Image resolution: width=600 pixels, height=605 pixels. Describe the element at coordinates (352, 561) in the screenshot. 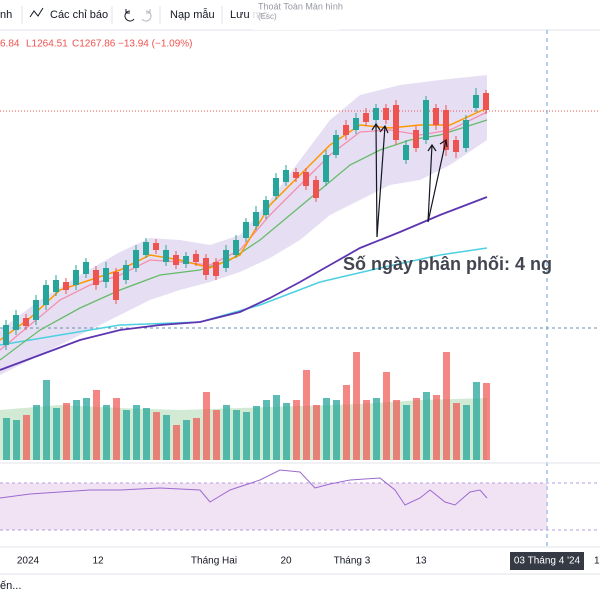

I see `x-tick-label: Tháng 3` at that location.